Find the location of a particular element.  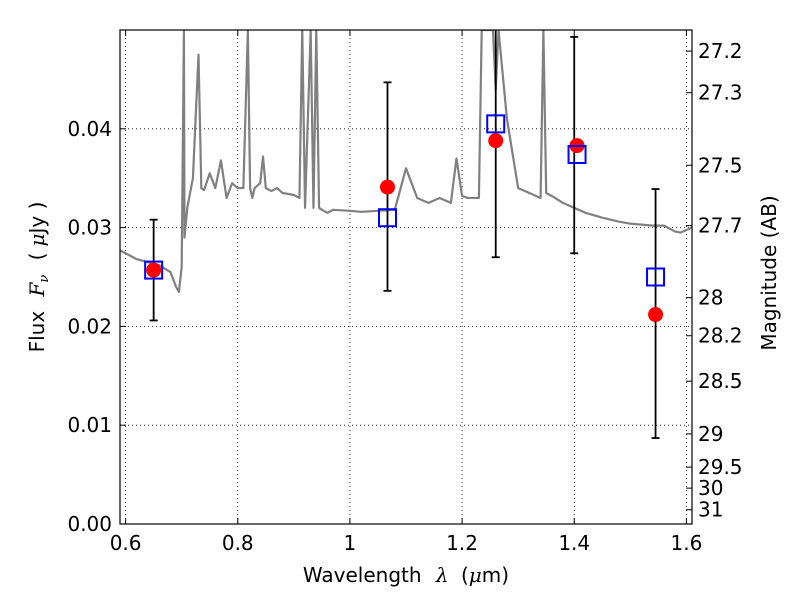

x-tick-label: 0.6 is located at coordinates (126, 543).